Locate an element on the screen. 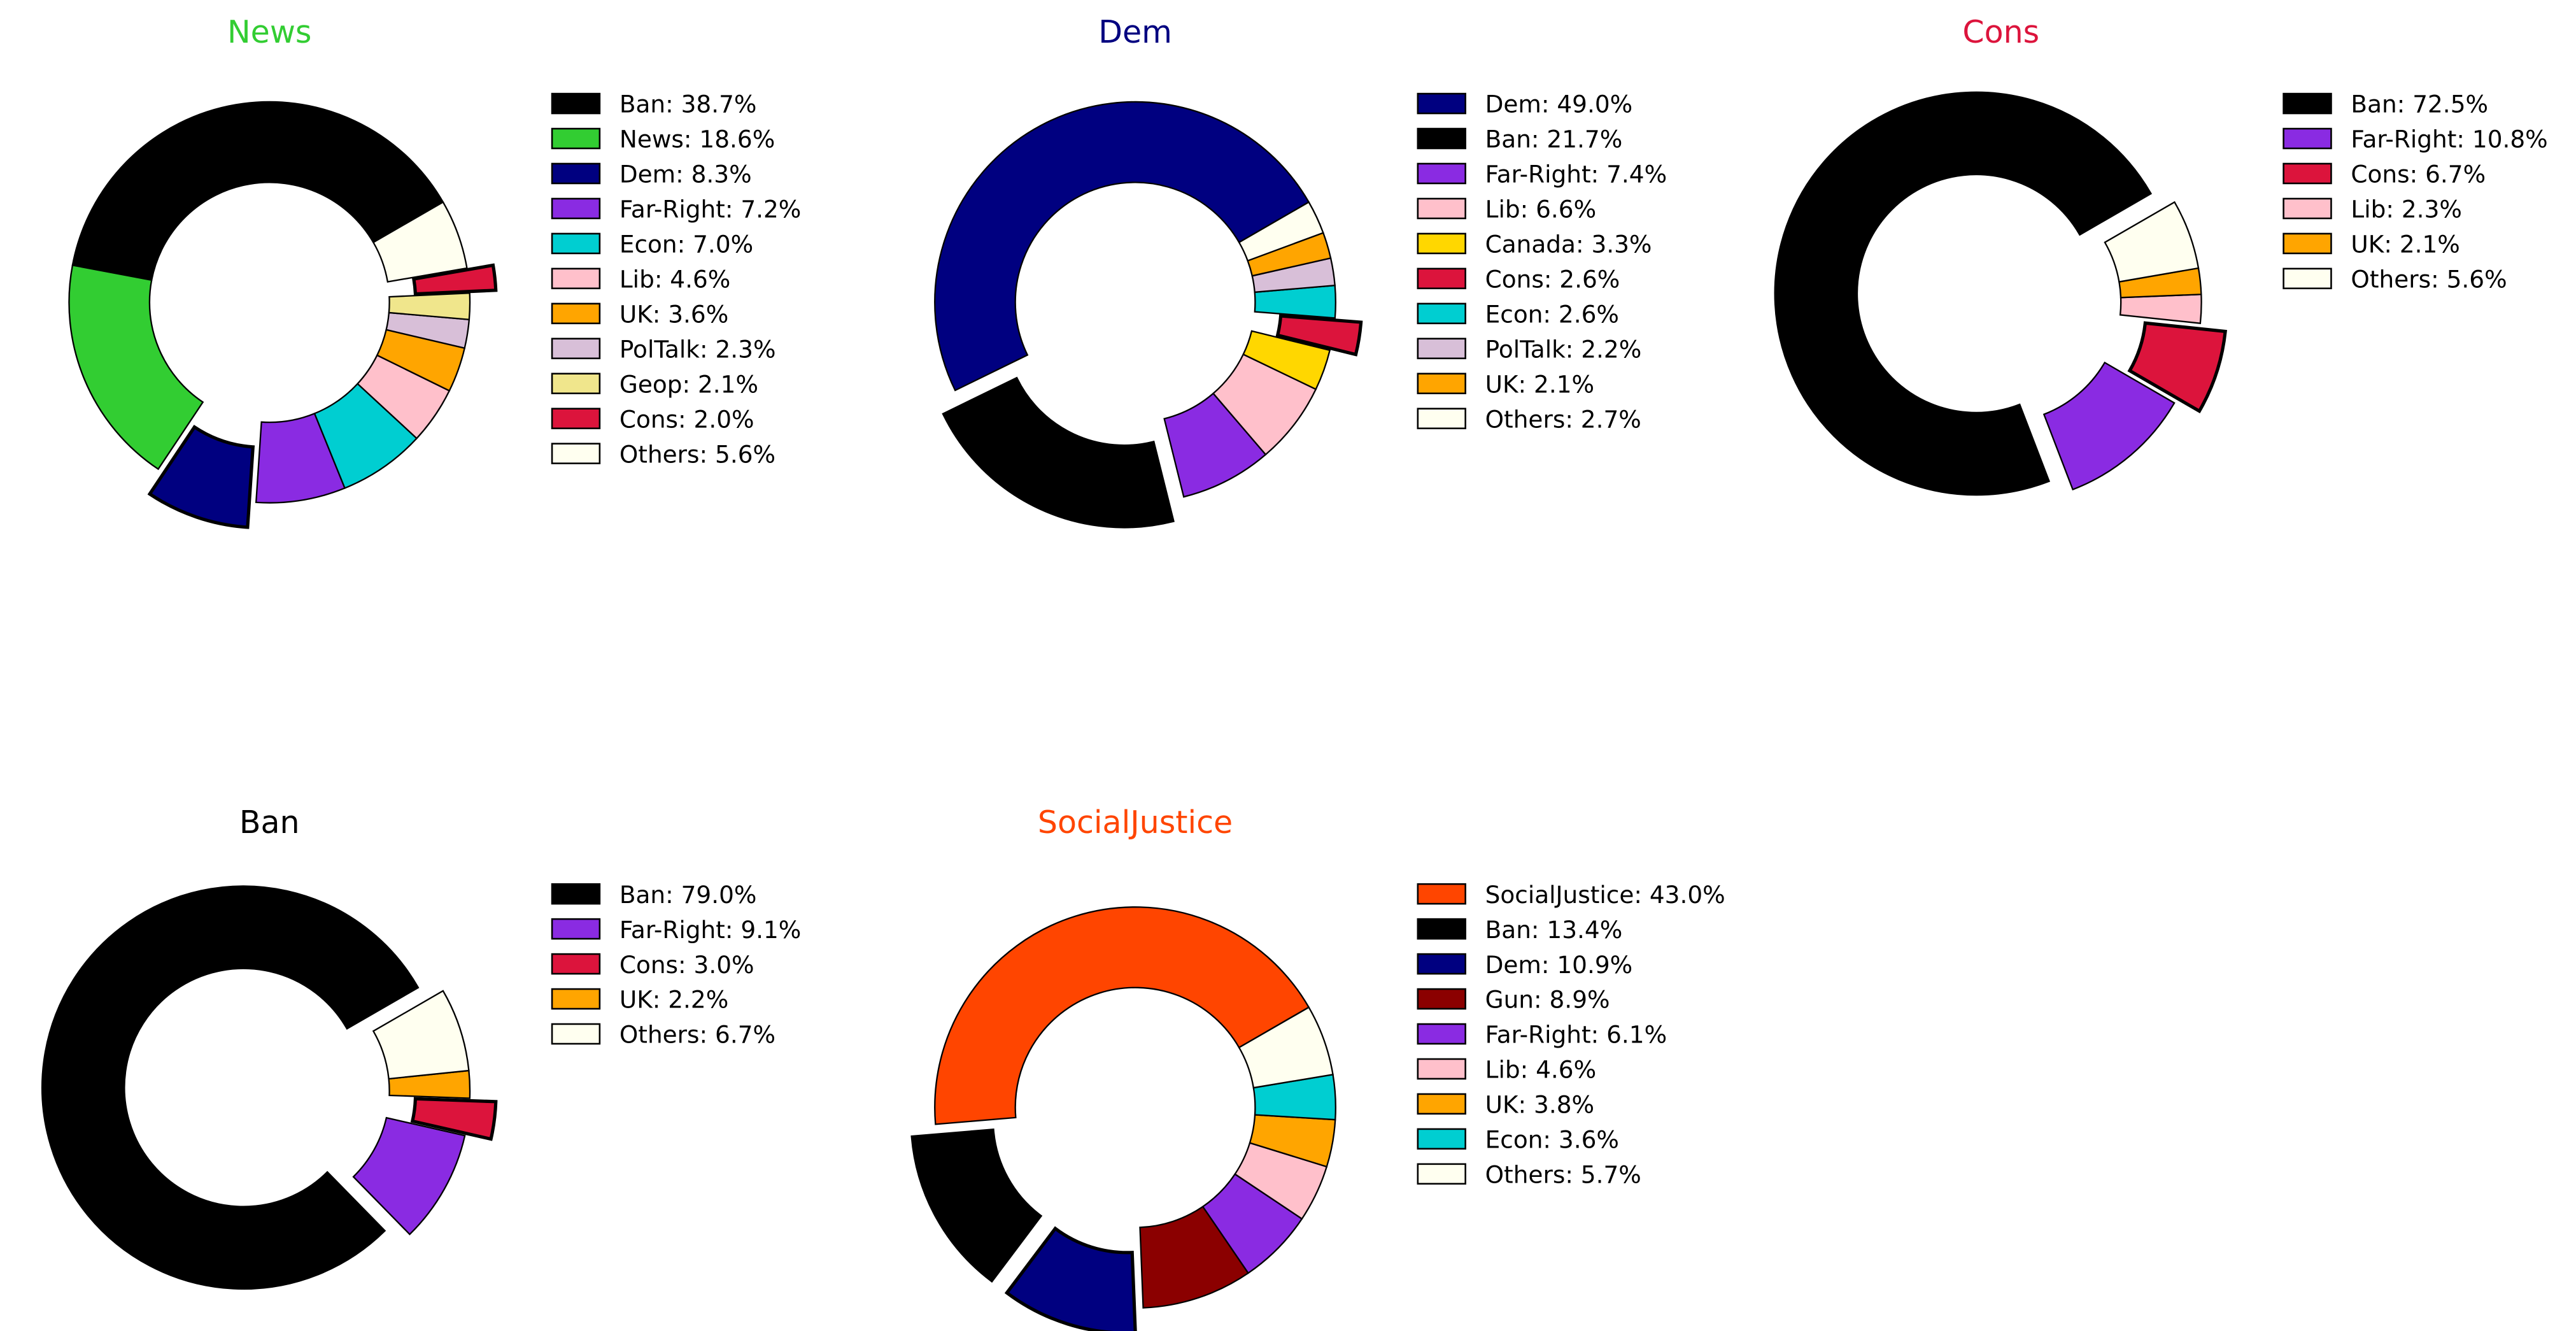 The image size is (2576, 1331). legend-label-others: Others: 5.7% is located at coordinates (1563, 1175).